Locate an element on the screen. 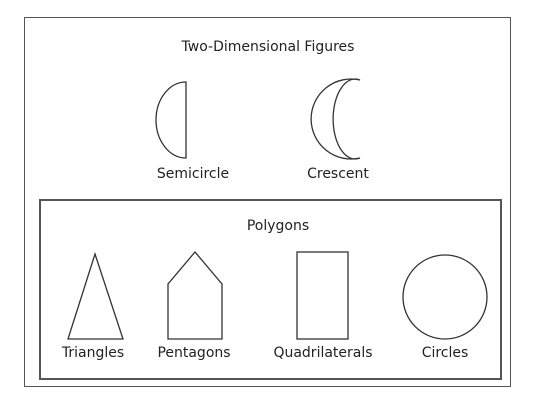 The height and width of the screenshot is (409, 538). pentagon-icon is located at coordinates (195, 295).